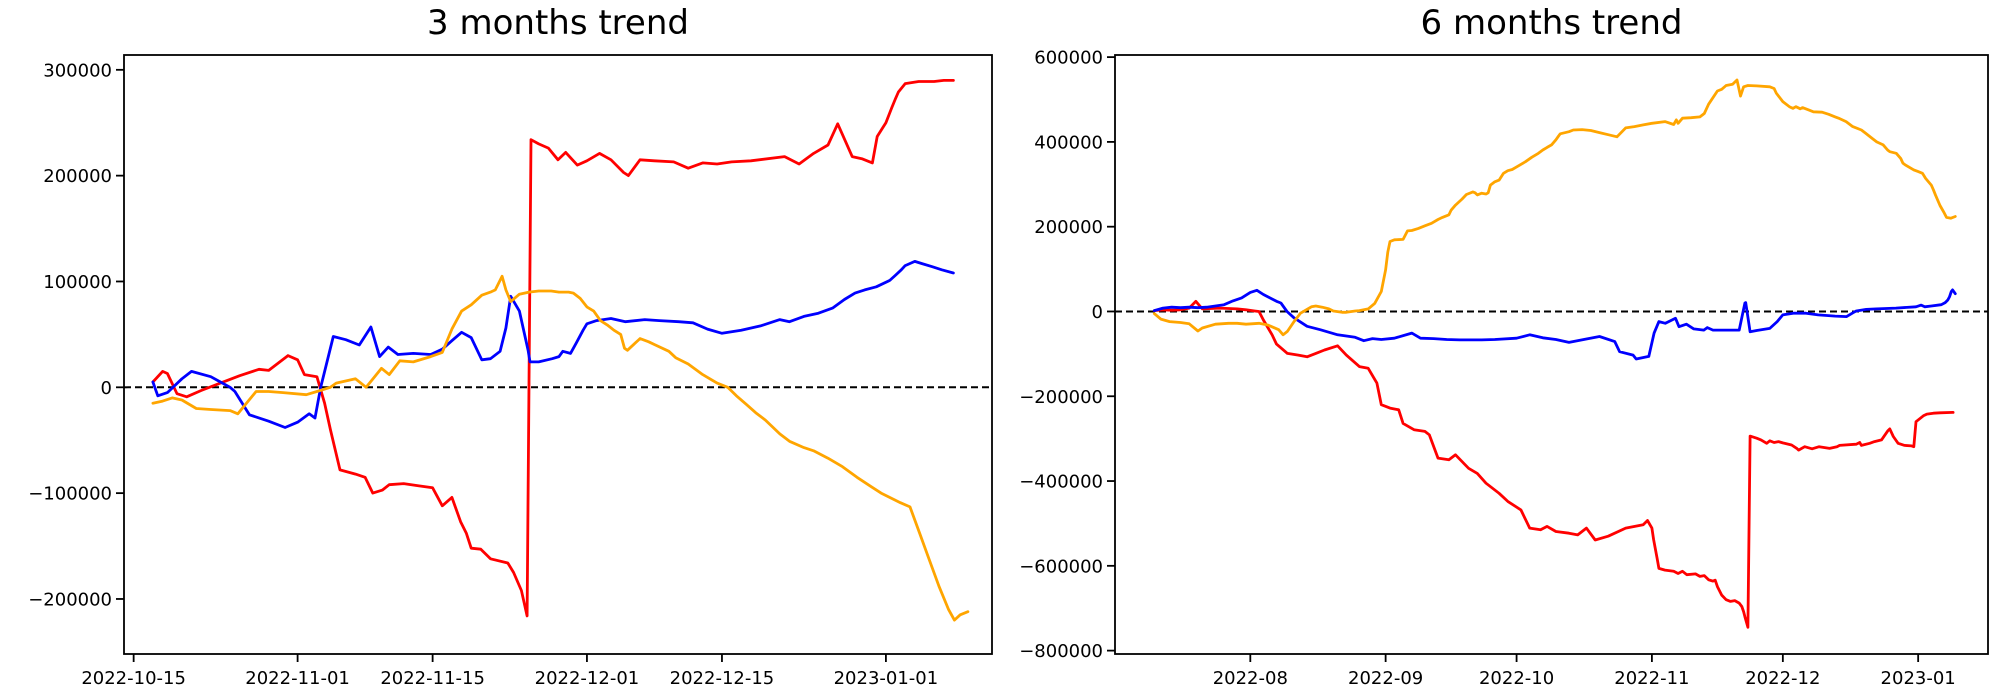 The height and width of the screenshot is (700, 2000). Describe the element at coordinates (1651, 678) in the screenshot. I see `x-tick-label: 2022-11` at that location.